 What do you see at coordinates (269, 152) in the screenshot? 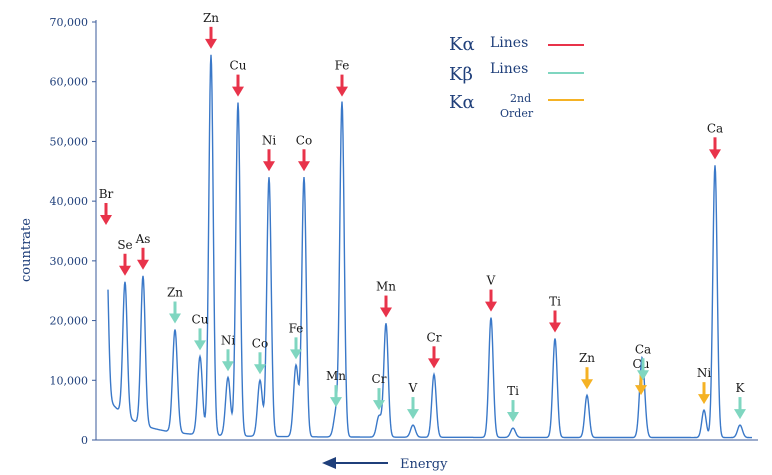
I see `peak-marker-ni-ka: Ni` at bounding box center [269, 152].